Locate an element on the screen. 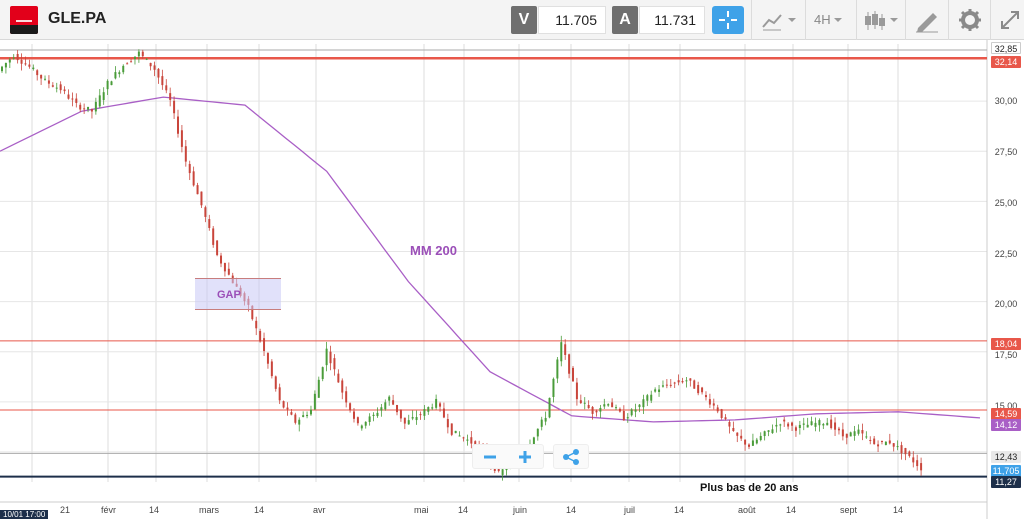 The image size is (1024, 519). crosshair-button is located at coordinates (728, 20).